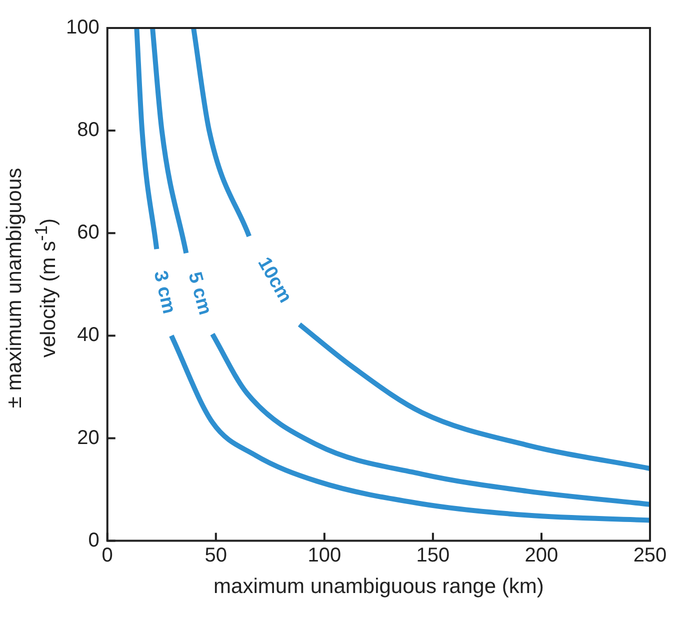  What do you see at coordinates (94, 540) in the screenshot?
I see `y-tick-label: 0` at bounding box center [94, 540].